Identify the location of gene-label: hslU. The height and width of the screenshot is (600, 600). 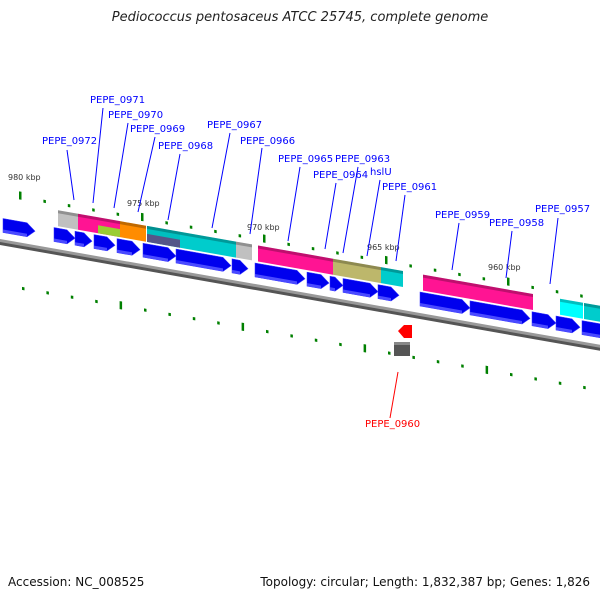
(381, 172).